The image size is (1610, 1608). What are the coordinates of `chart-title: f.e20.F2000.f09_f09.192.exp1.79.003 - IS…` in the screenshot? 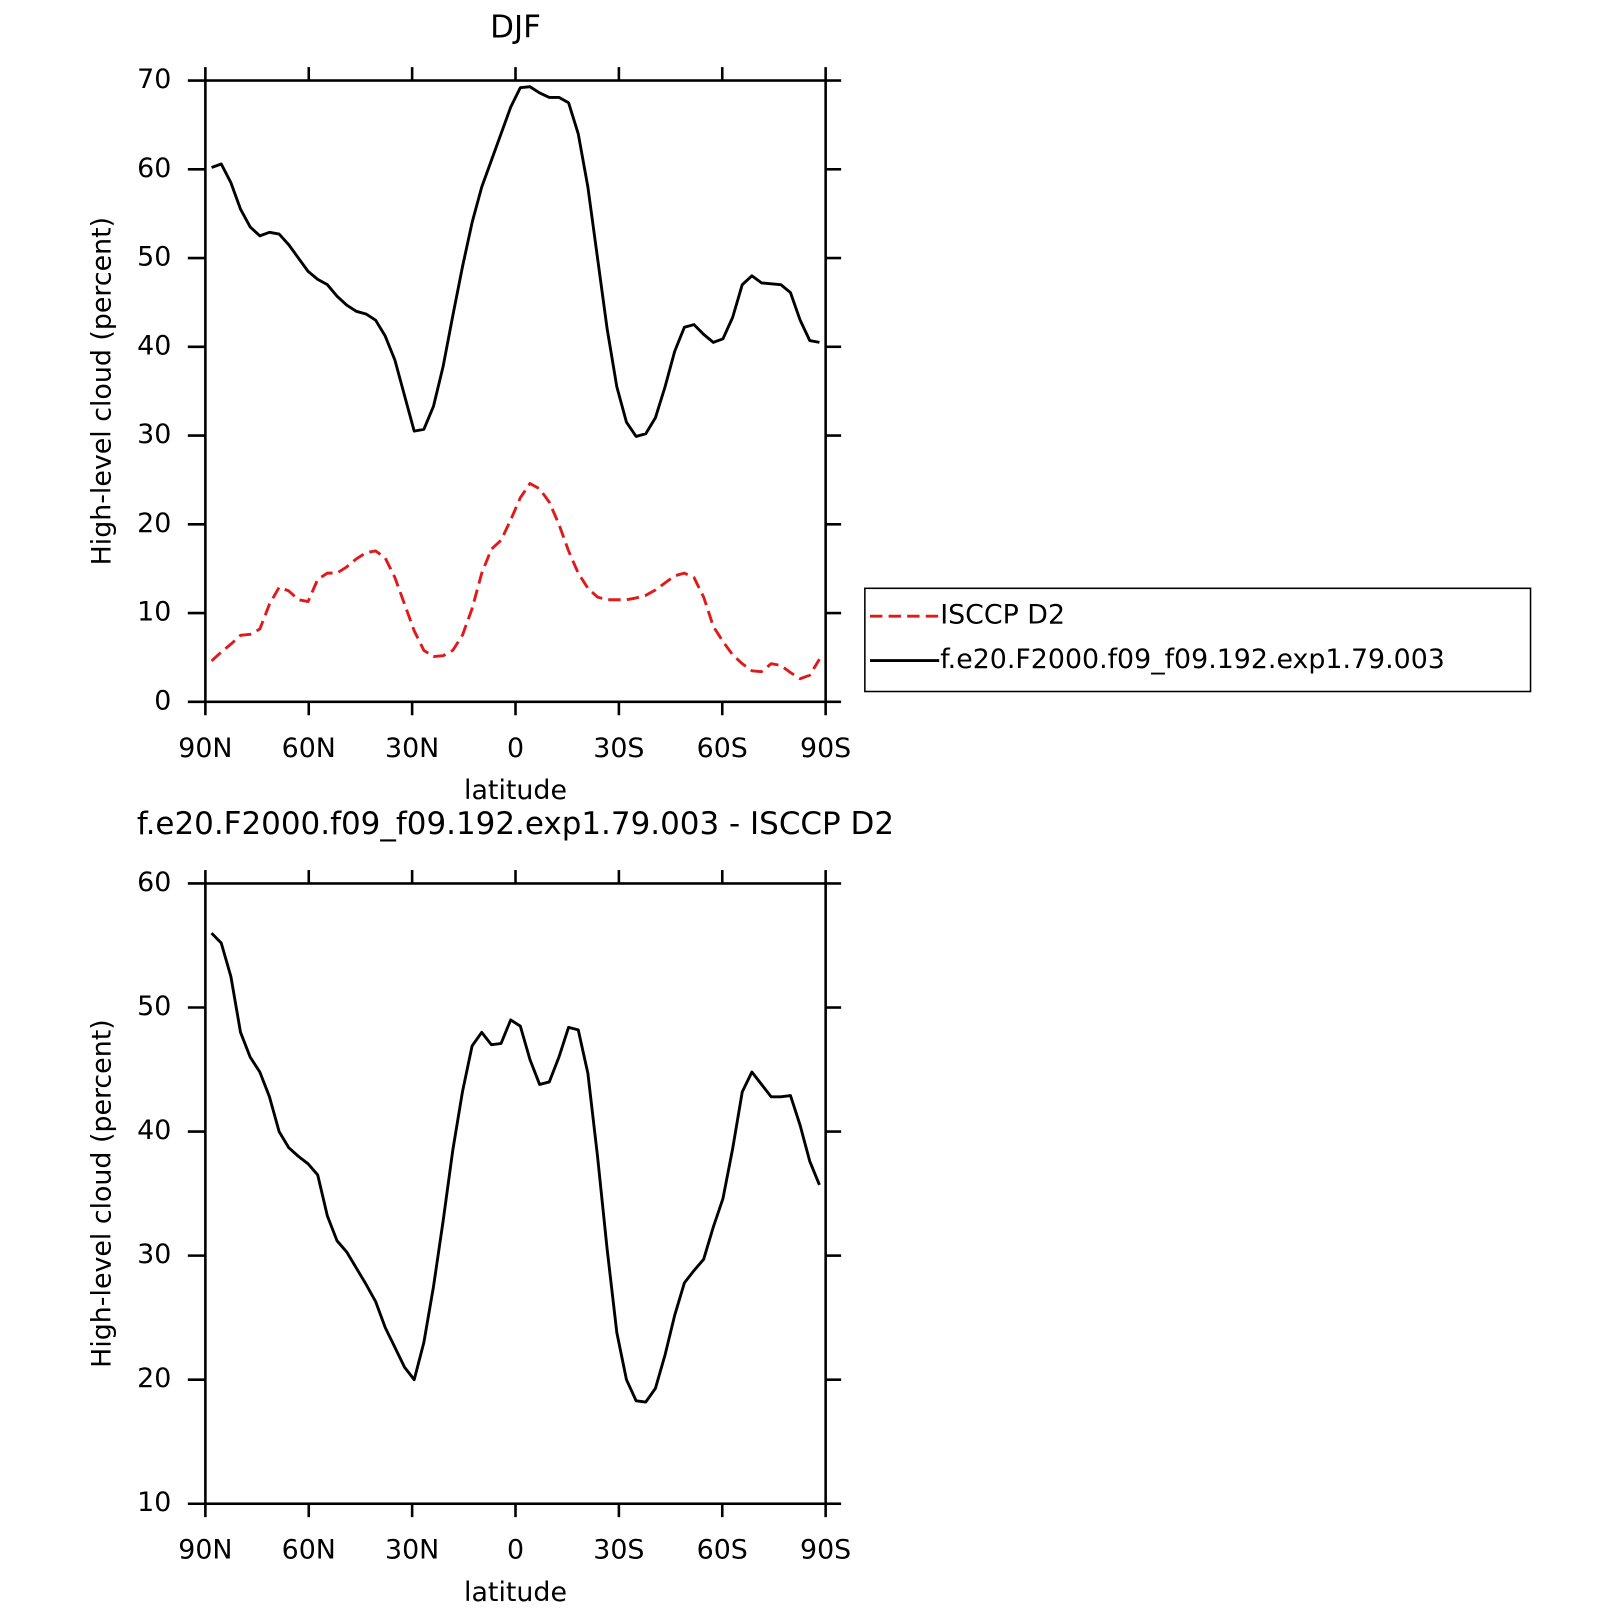 It's located at (515, 824).